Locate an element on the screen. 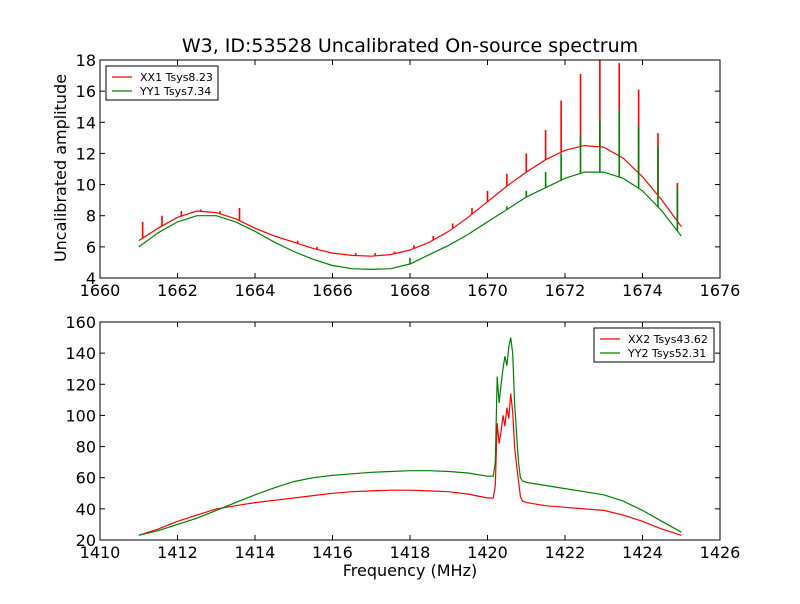 Image resolution: width=800 pixels, height=604 pixels. bottom-x-tick-label: 1410 is located at coordinates (100, 552).